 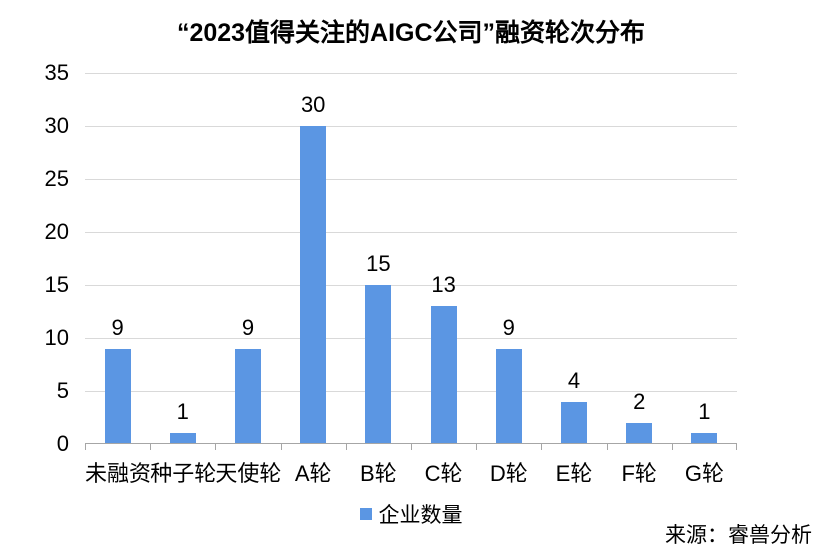 What do you see at coordinates (508, 473) in the screenshot?
I see `x-axis-category-label: D轮` at bounding box center [508, 473].